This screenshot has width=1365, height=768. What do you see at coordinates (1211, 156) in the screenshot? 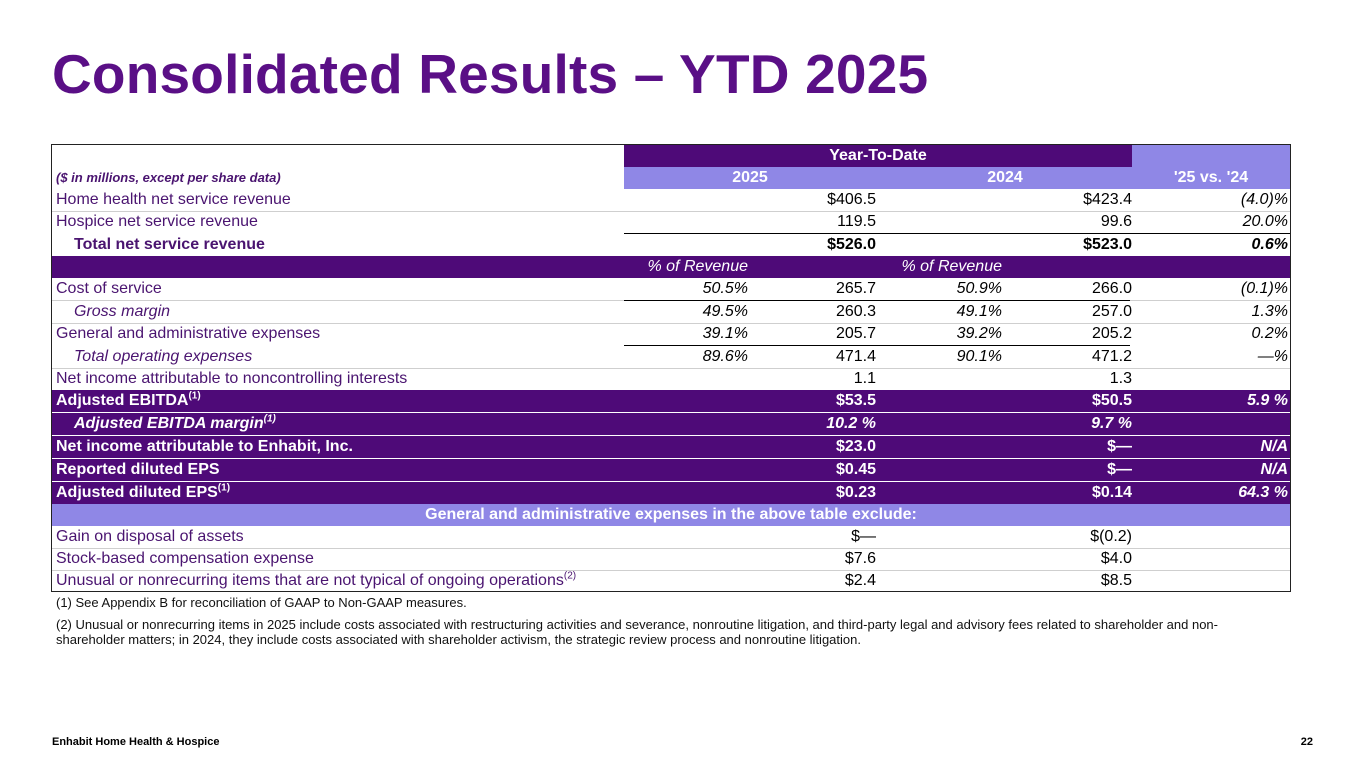
I see `change-header-bg` at bounding box center [1211, 156].